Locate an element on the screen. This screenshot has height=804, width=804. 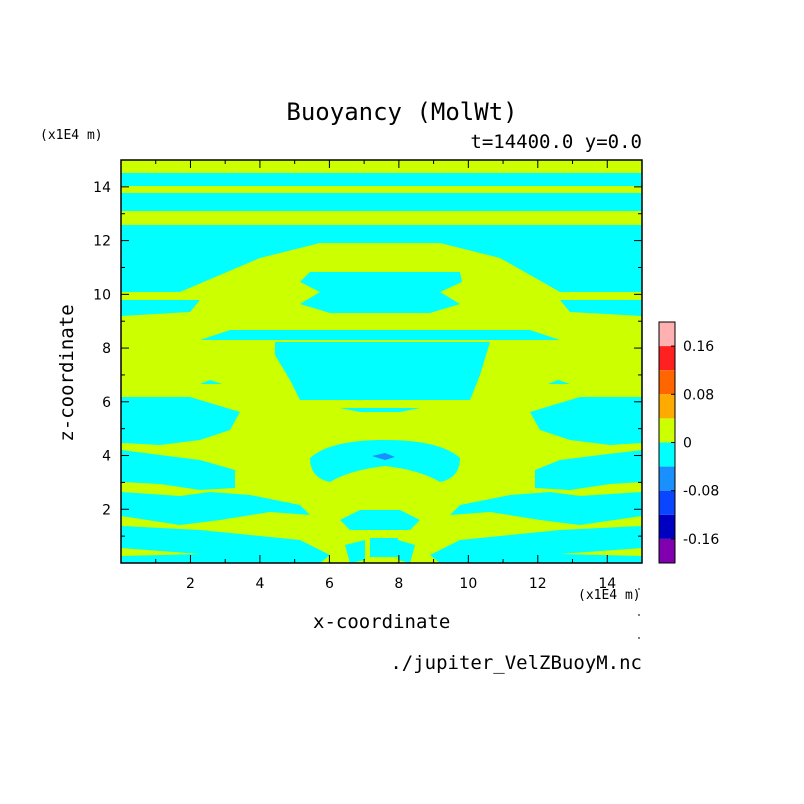
y-tick-label: 4 is located at coordinates (106, 457).